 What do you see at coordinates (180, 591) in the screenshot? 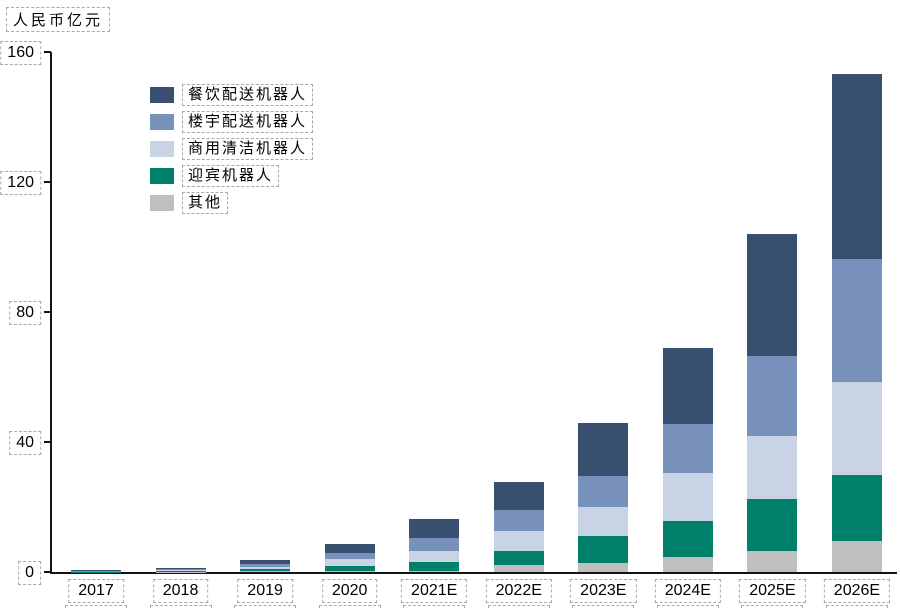
I see `x-axis-label-2018: 2018` at bounding box center [180, 591].